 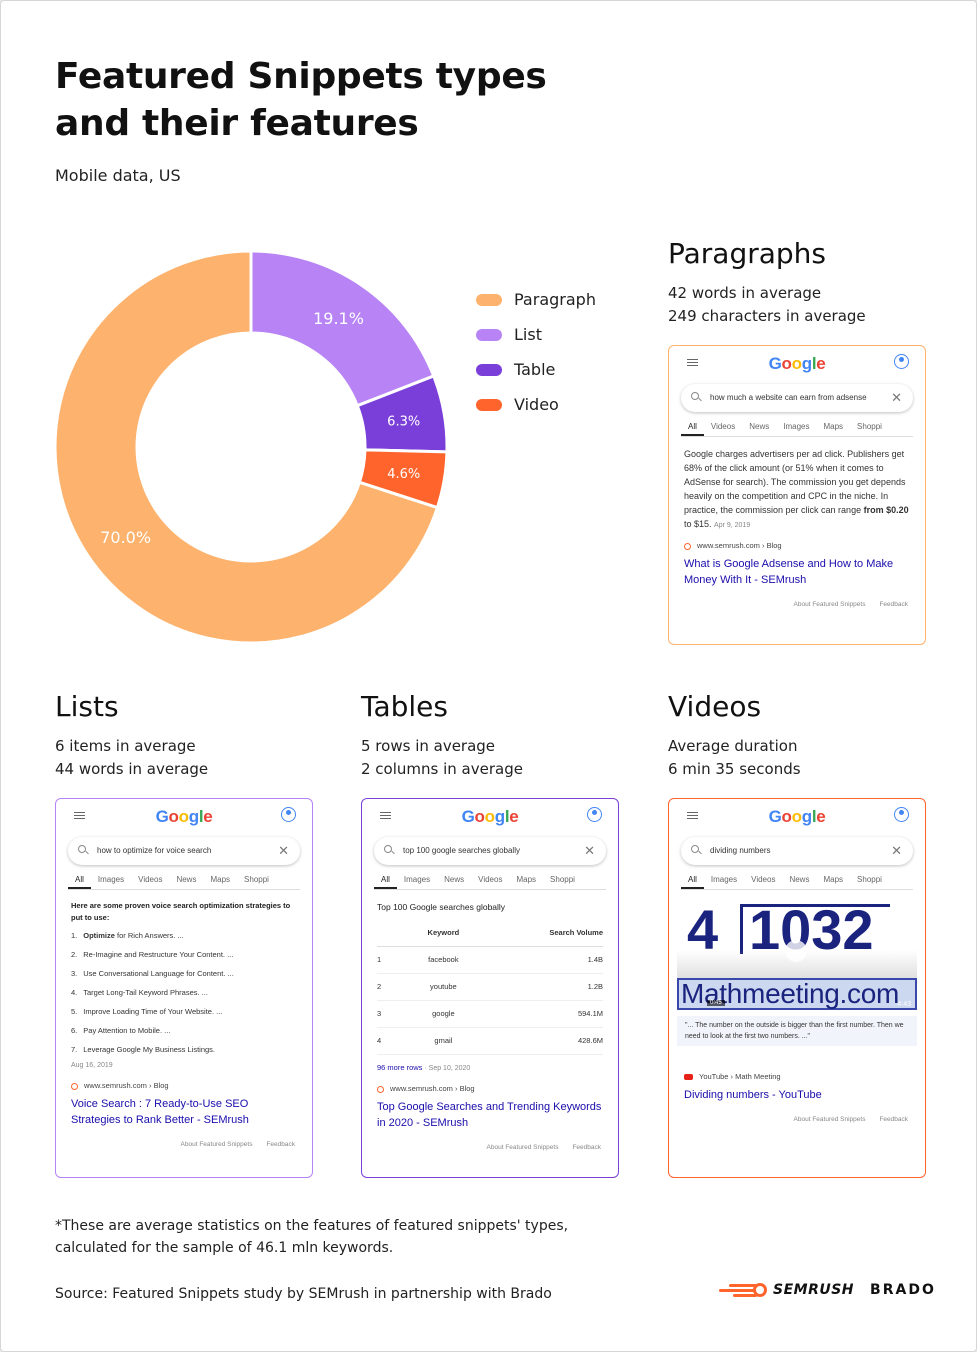 I want to click on table-row: 1 facebook 1.4B, so click(x=490, y=960).